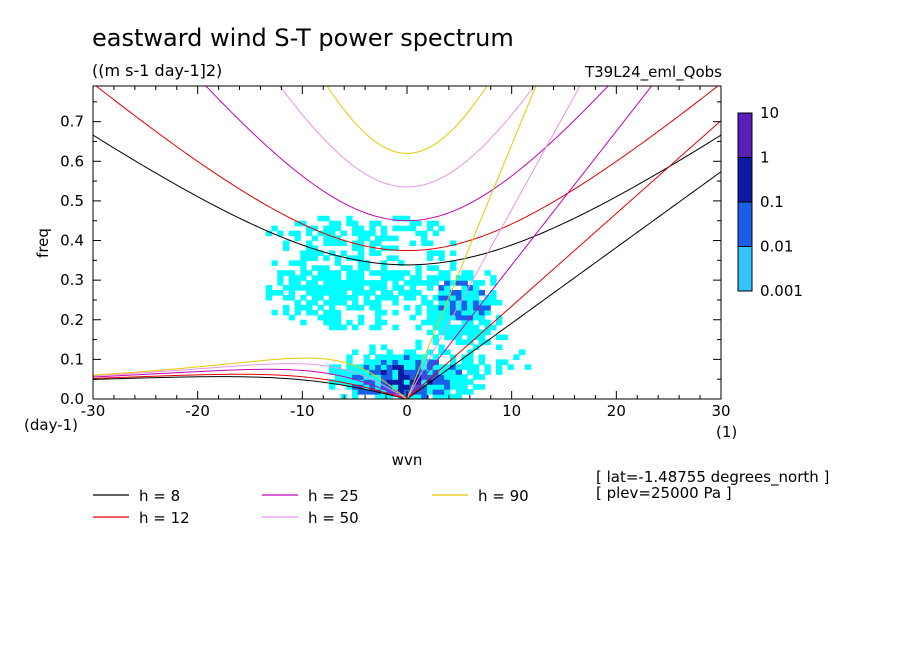 The height and width of the screenshot is (658, 904). What do you see at coordinates (302, 411) in the screenshot?
I see `x-tick-label: -10` at bounding box center [302, 411].